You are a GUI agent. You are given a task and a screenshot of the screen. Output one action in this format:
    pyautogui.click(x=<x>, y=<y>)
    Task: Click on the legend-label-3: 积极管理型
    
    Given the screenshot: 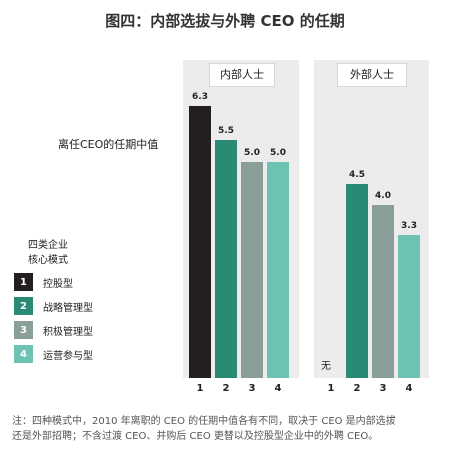 What is the action you would take?
    pyautogui.click(x=68, y=332)
    